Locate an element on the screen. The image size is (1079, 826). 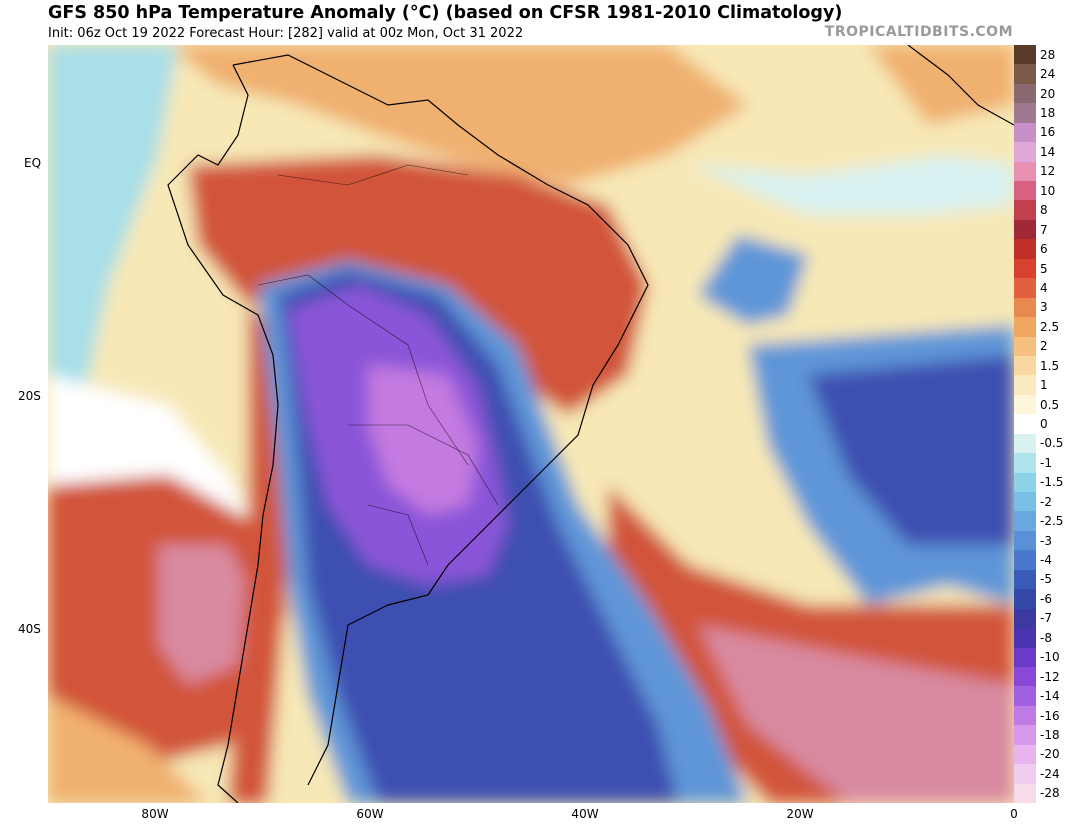
colorbar-label: -28 is located at coordinates (1050, 793).